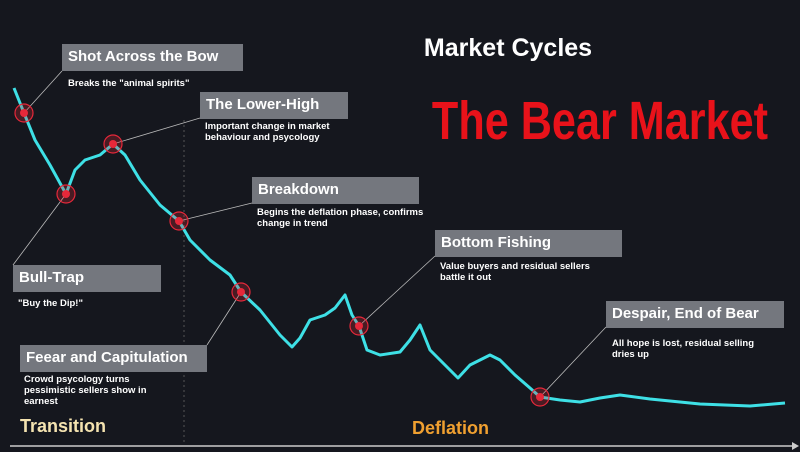  Describe the element at coordinates (129, 83) in the screenshot. I see `stage-description: Breaks the "animal spirits"` at that location.